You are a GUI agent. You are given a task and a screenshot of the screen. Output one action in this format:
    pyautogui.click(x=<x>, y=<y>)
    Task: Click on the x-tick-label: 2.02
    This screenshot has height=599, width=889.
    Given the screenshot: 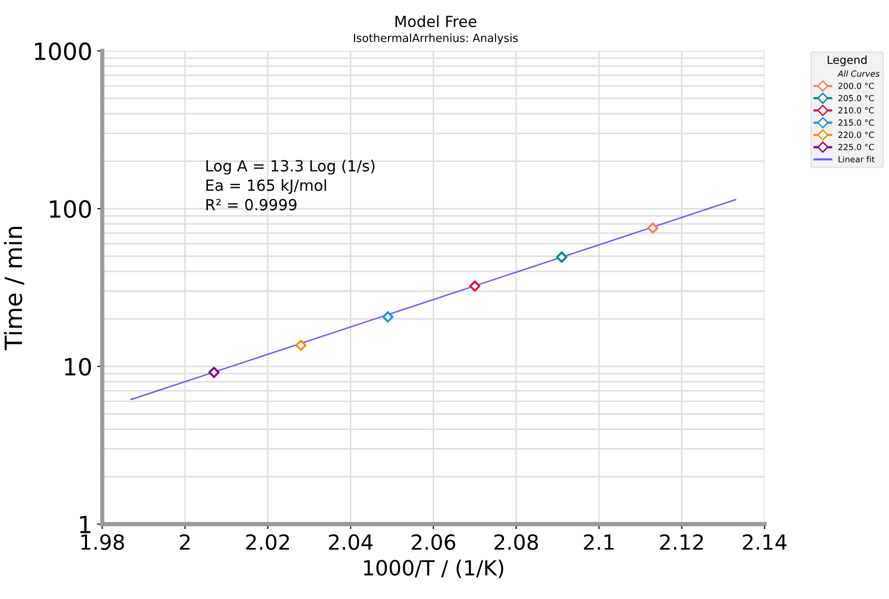 What is the action you would take?
    pyautogui.click(x=267, y=542)
    